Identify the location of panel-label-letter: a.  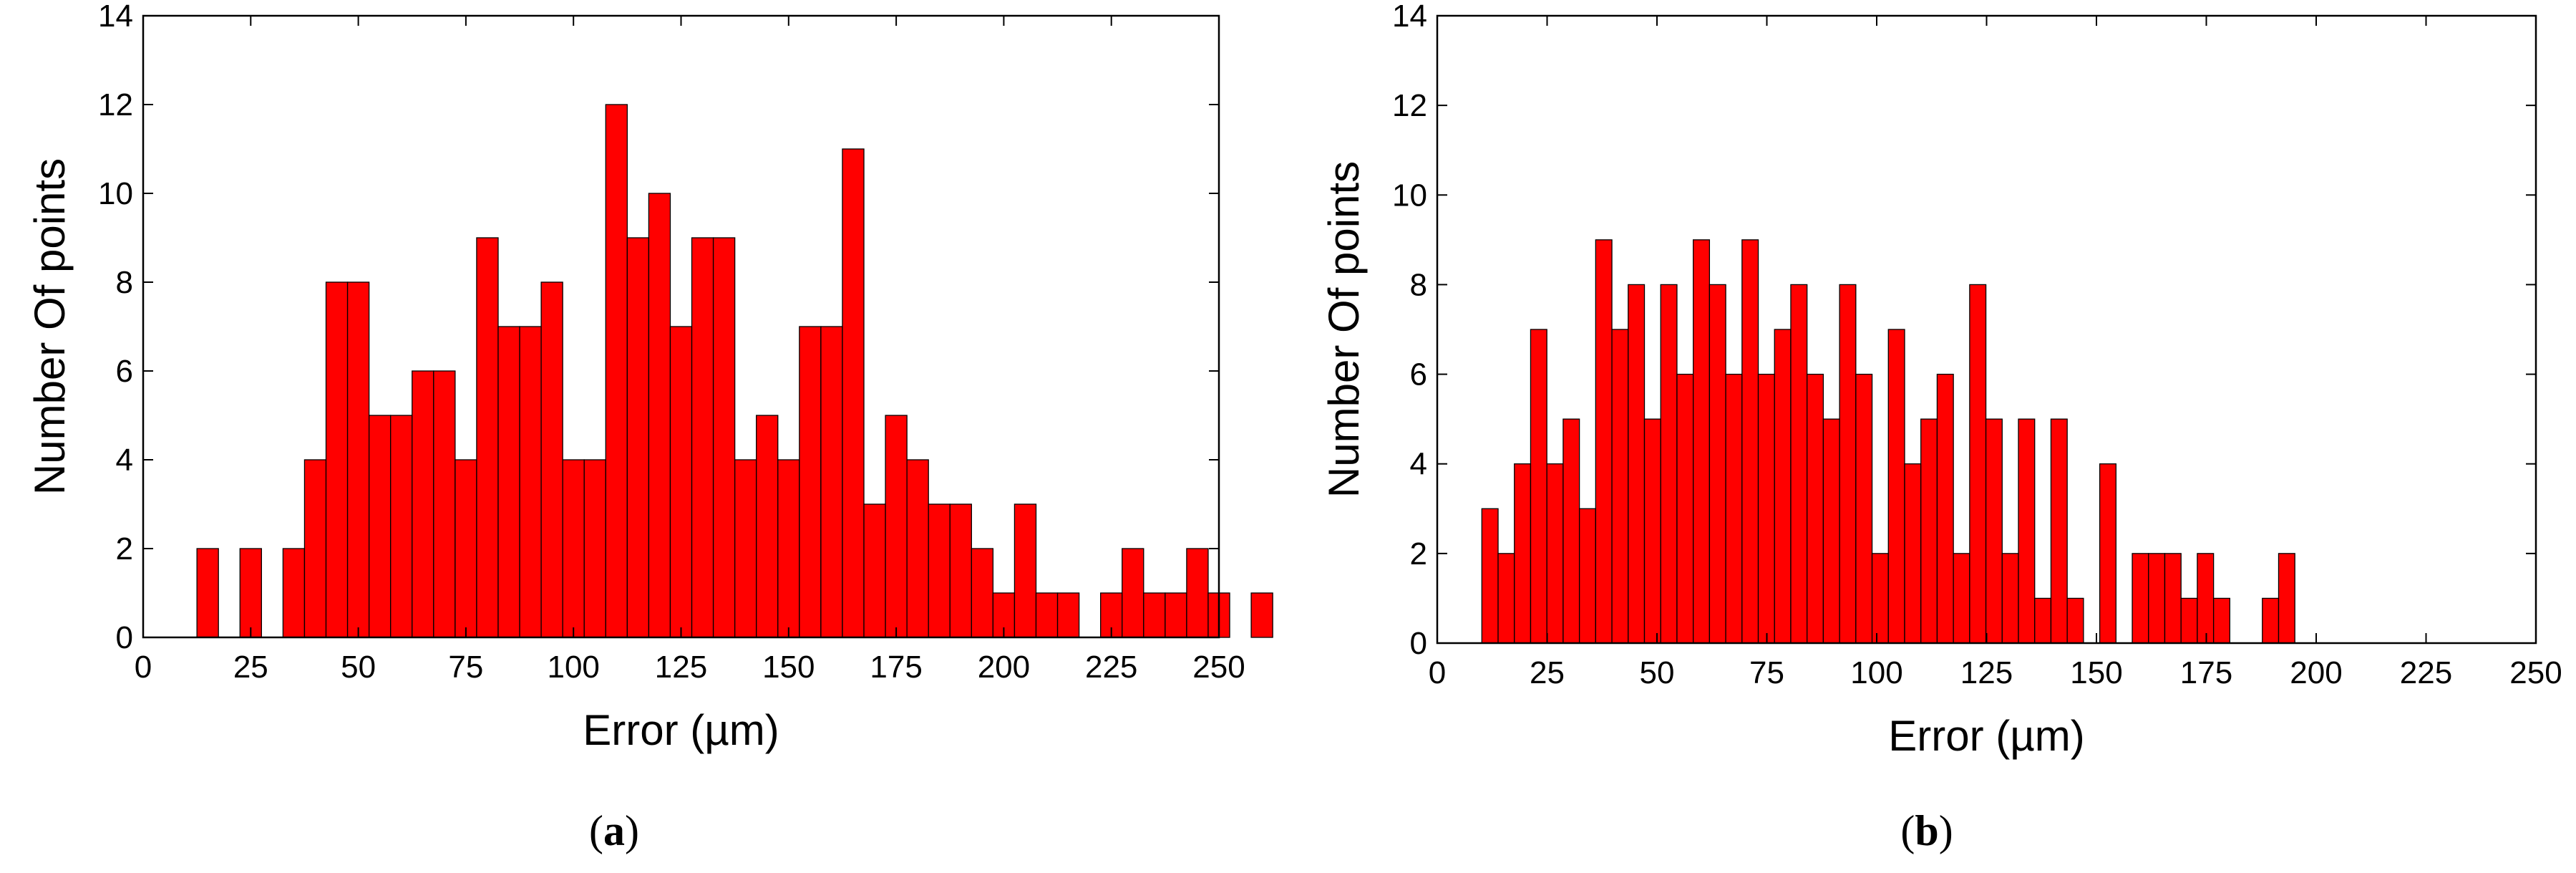
(614, 831).